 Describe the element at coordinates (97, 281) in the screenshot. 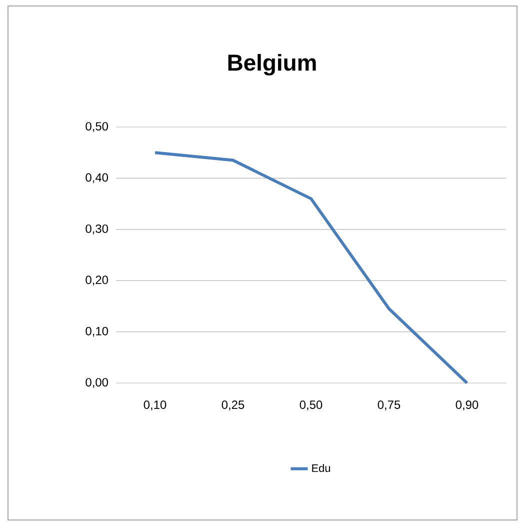

I see `y-tick-label: 0,20` at that location.